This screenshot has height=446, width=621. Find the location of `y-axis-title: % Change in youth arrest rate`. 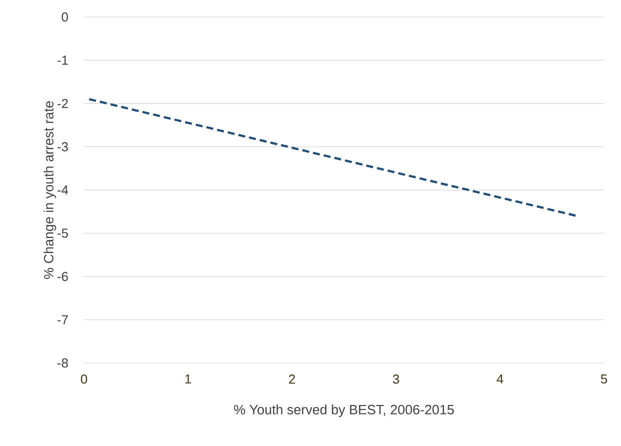

y-axis-title: % Change in youth arrest rate is located at coordinates (50, 190).